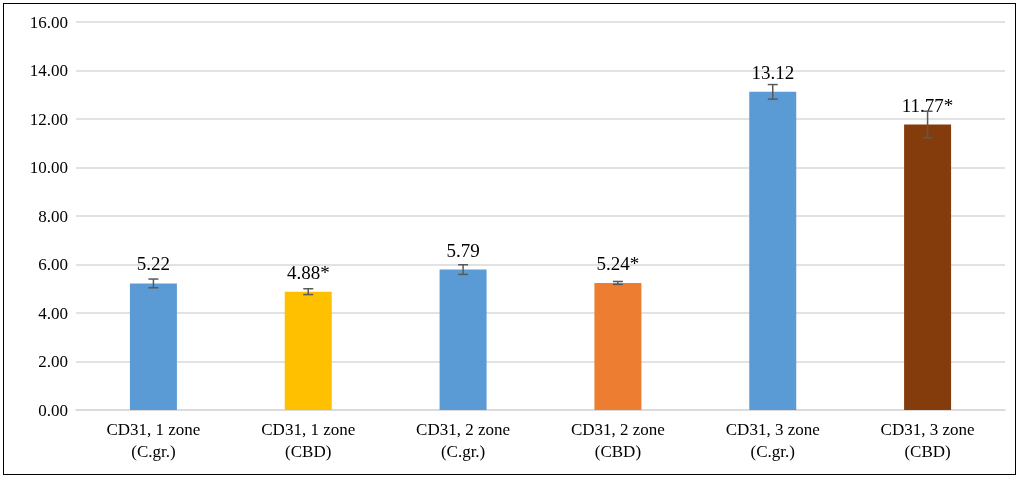 The image size is (1021, 480). I want to click on x-tick-label: CD31, 1 zone (CBD), so click(308, 440).